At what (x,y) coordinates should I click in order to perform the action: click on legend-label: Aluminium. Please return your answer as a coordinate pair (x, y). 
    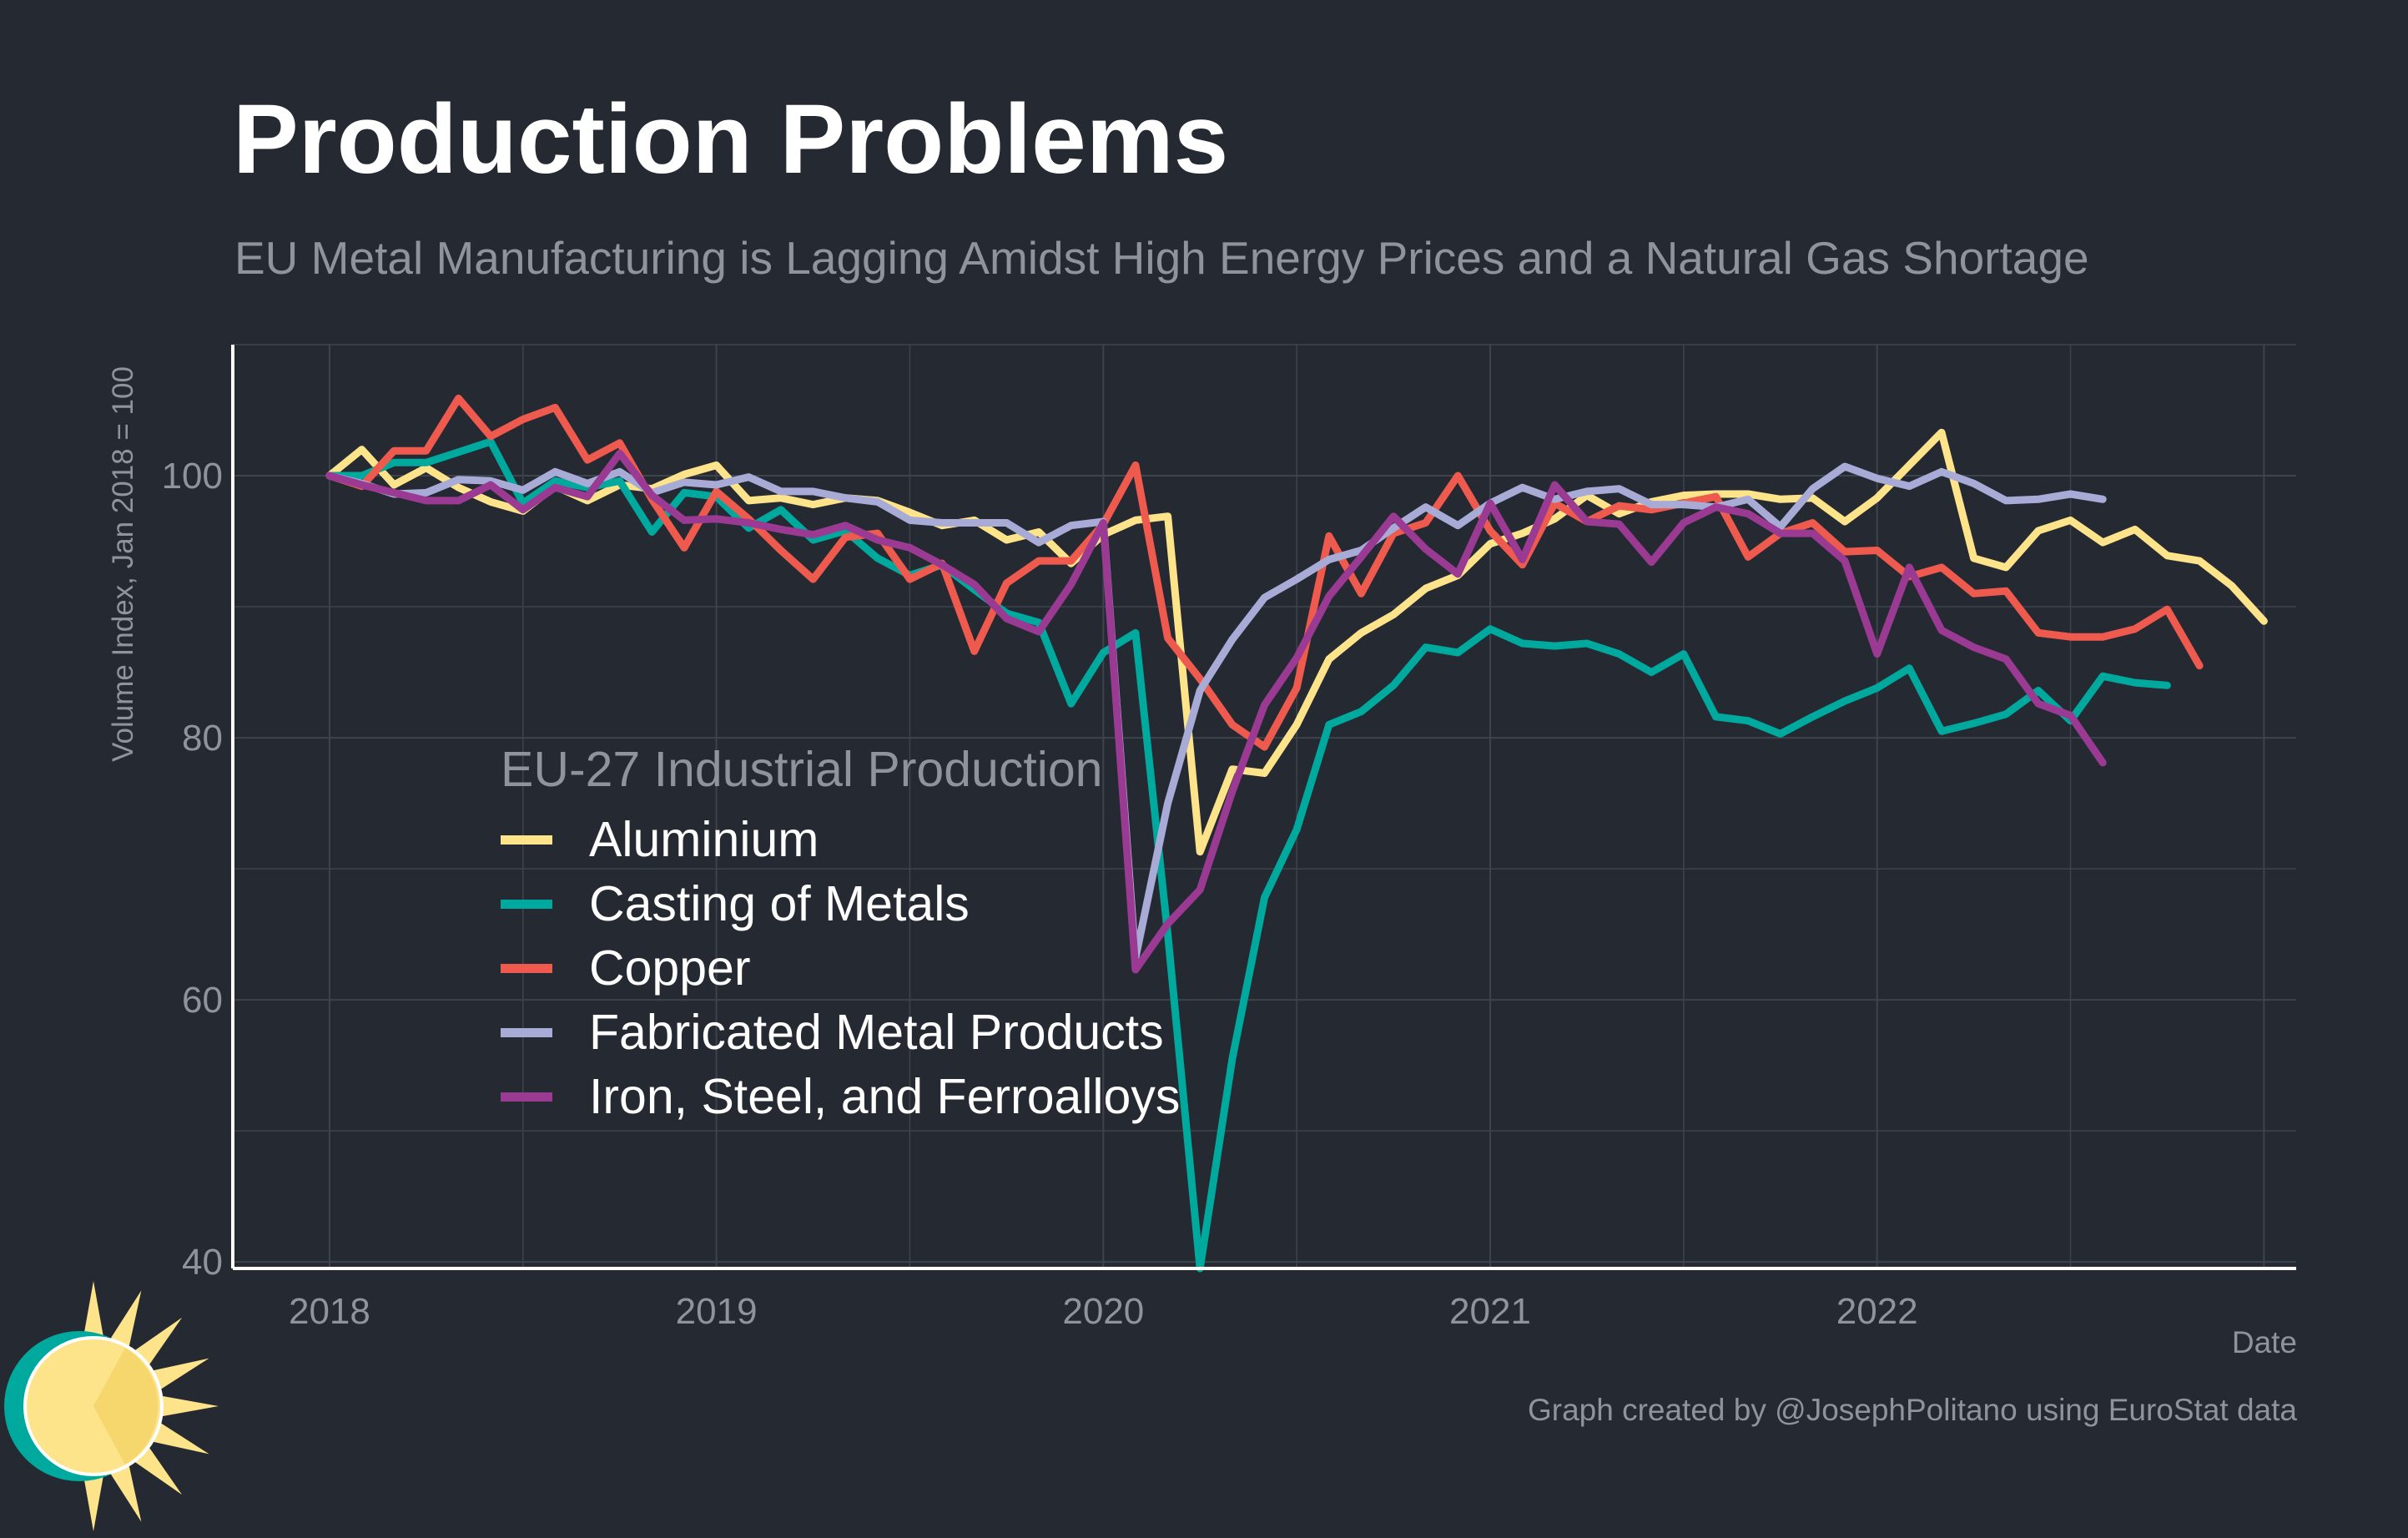
    Looking at the image, I should click on (704, 839).